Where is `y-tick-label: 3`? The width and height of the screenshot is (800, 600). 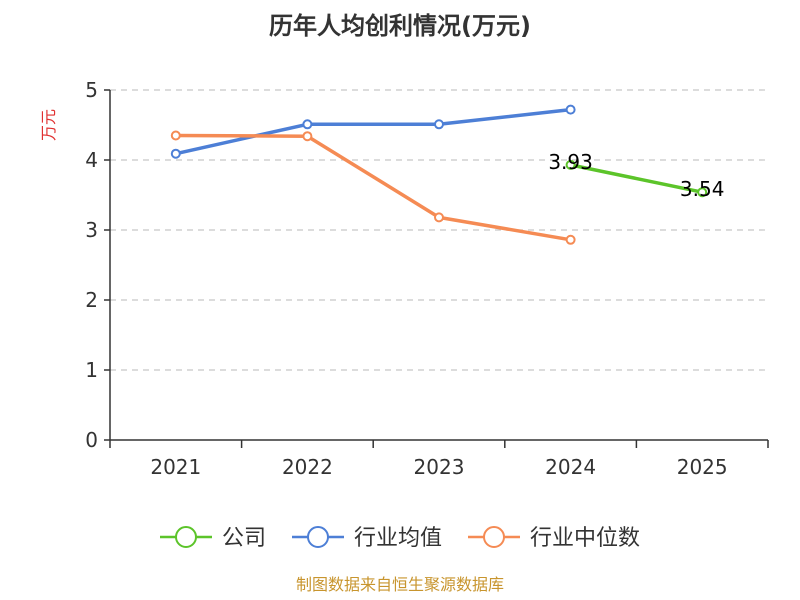
y-tick-label: 3 is located at coordinates (91, 230).